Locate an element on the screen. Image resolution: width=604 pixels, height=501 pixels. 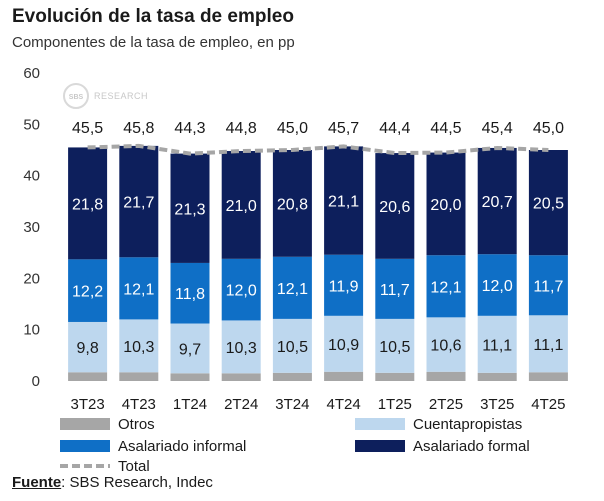
data-label-formal: 20,0 is located at coordinates (445, 205).